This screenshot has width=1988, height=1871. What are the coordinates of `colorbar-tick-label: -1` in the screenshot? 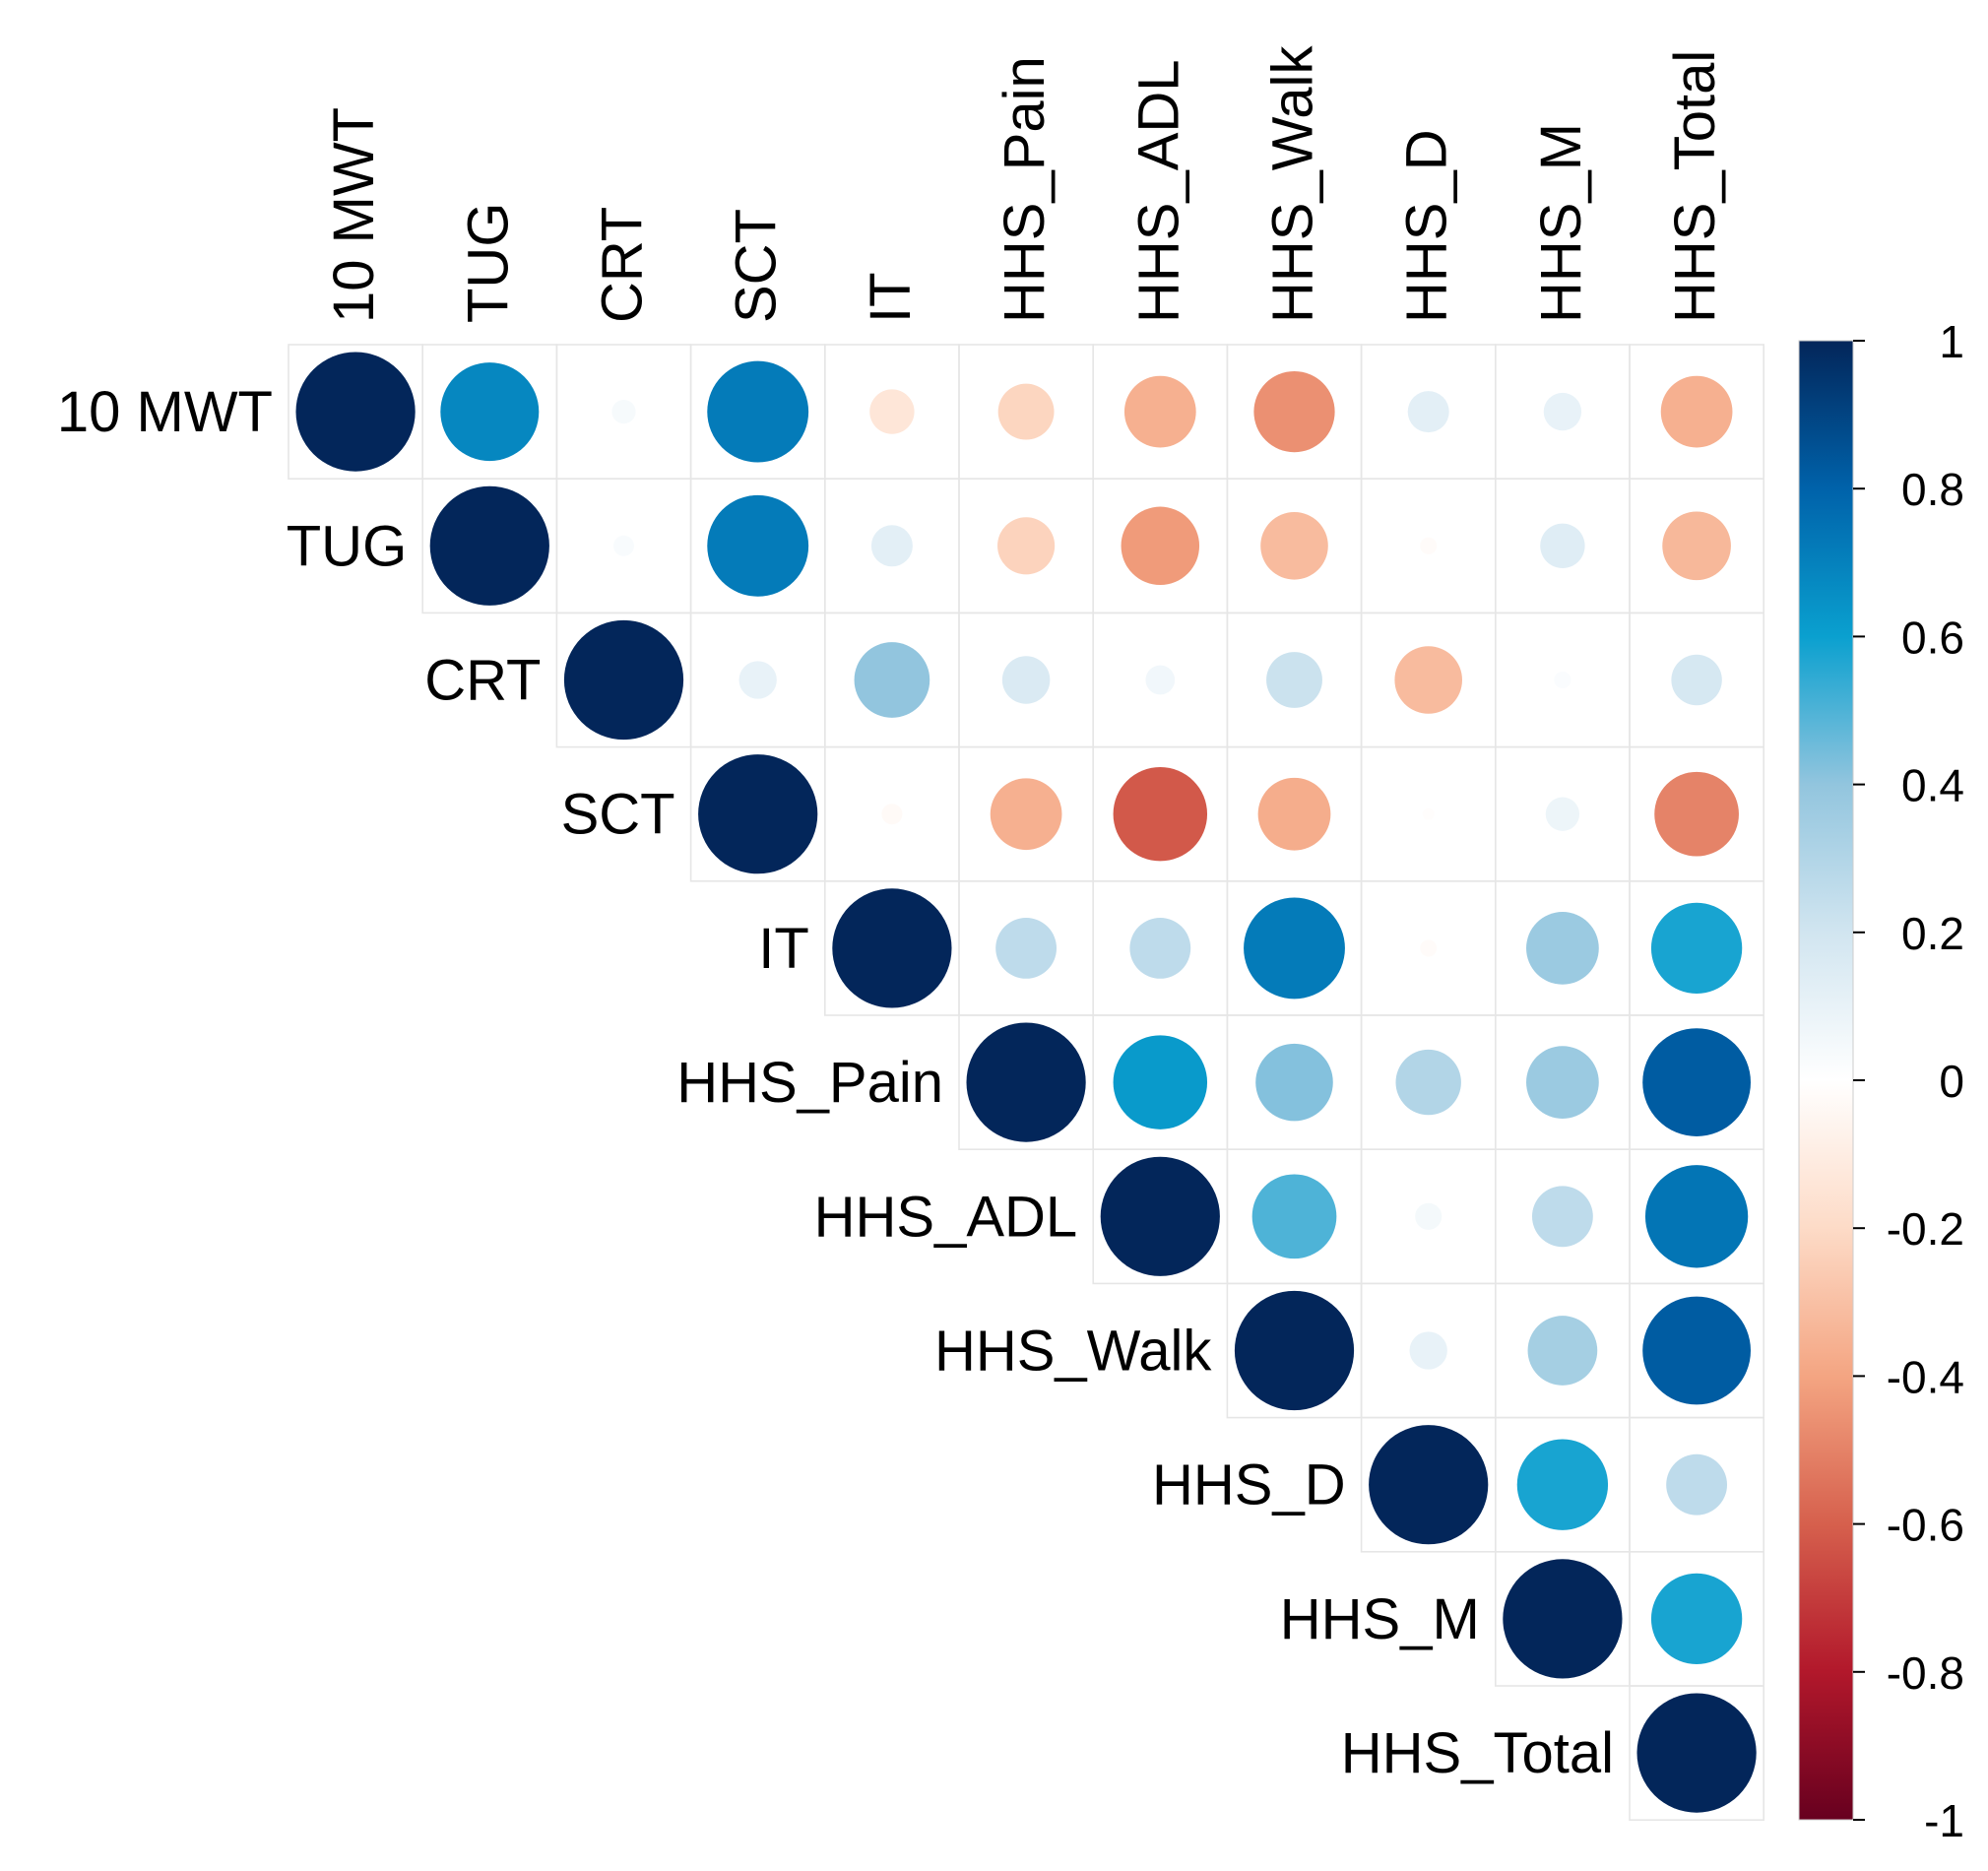 It's located at (1944, 1820).